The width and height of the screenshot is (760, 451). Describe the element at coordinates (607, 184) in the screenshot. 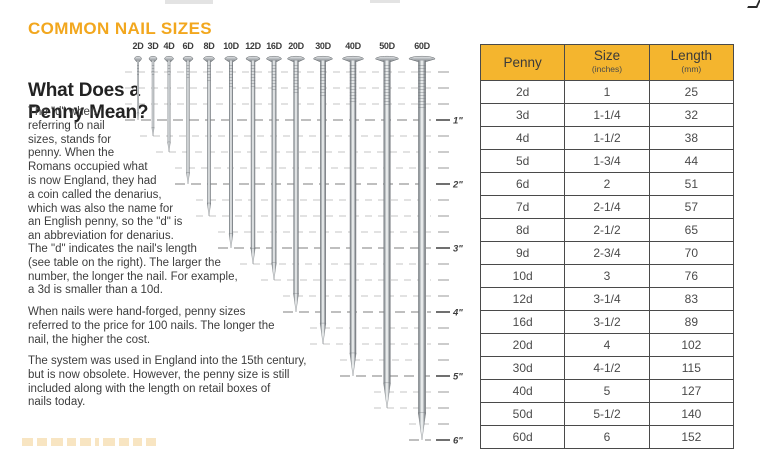

I see `table-row: 6d 2 51` at that location.